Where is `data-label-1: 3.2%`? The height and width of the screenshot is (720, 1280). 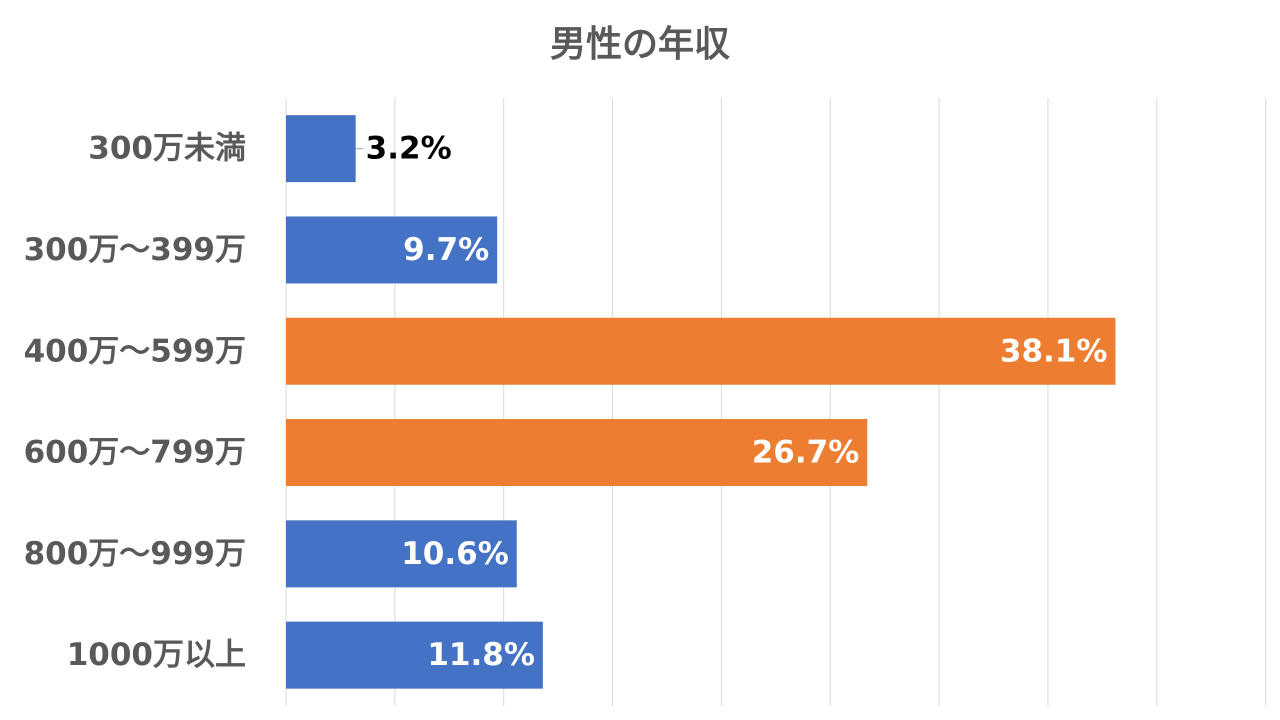
data-label-1: 3.2% is located at coordinates (409, 149).